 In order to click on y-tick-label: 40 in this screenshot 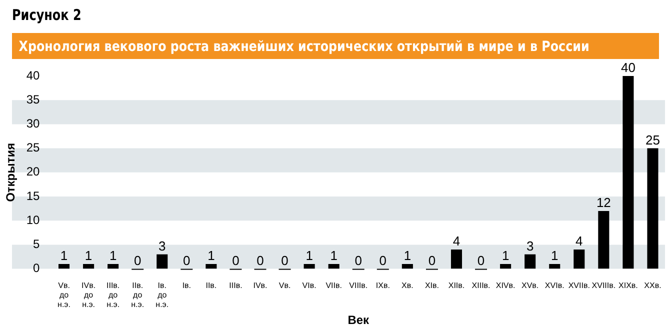, I will do `click(33, 75)`.